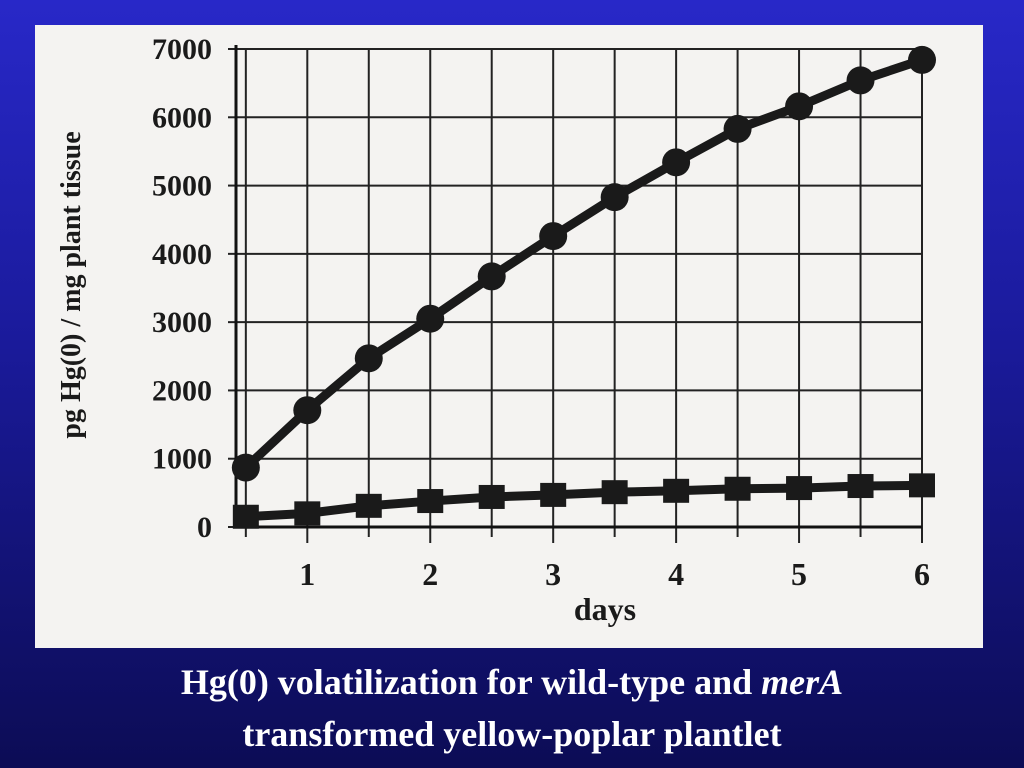 The image size is (1024, 768). What do you see at coordinates (182, 322) in the screenshot?
I see `y-tick-label: 3000` at bounding box center [182, 322].